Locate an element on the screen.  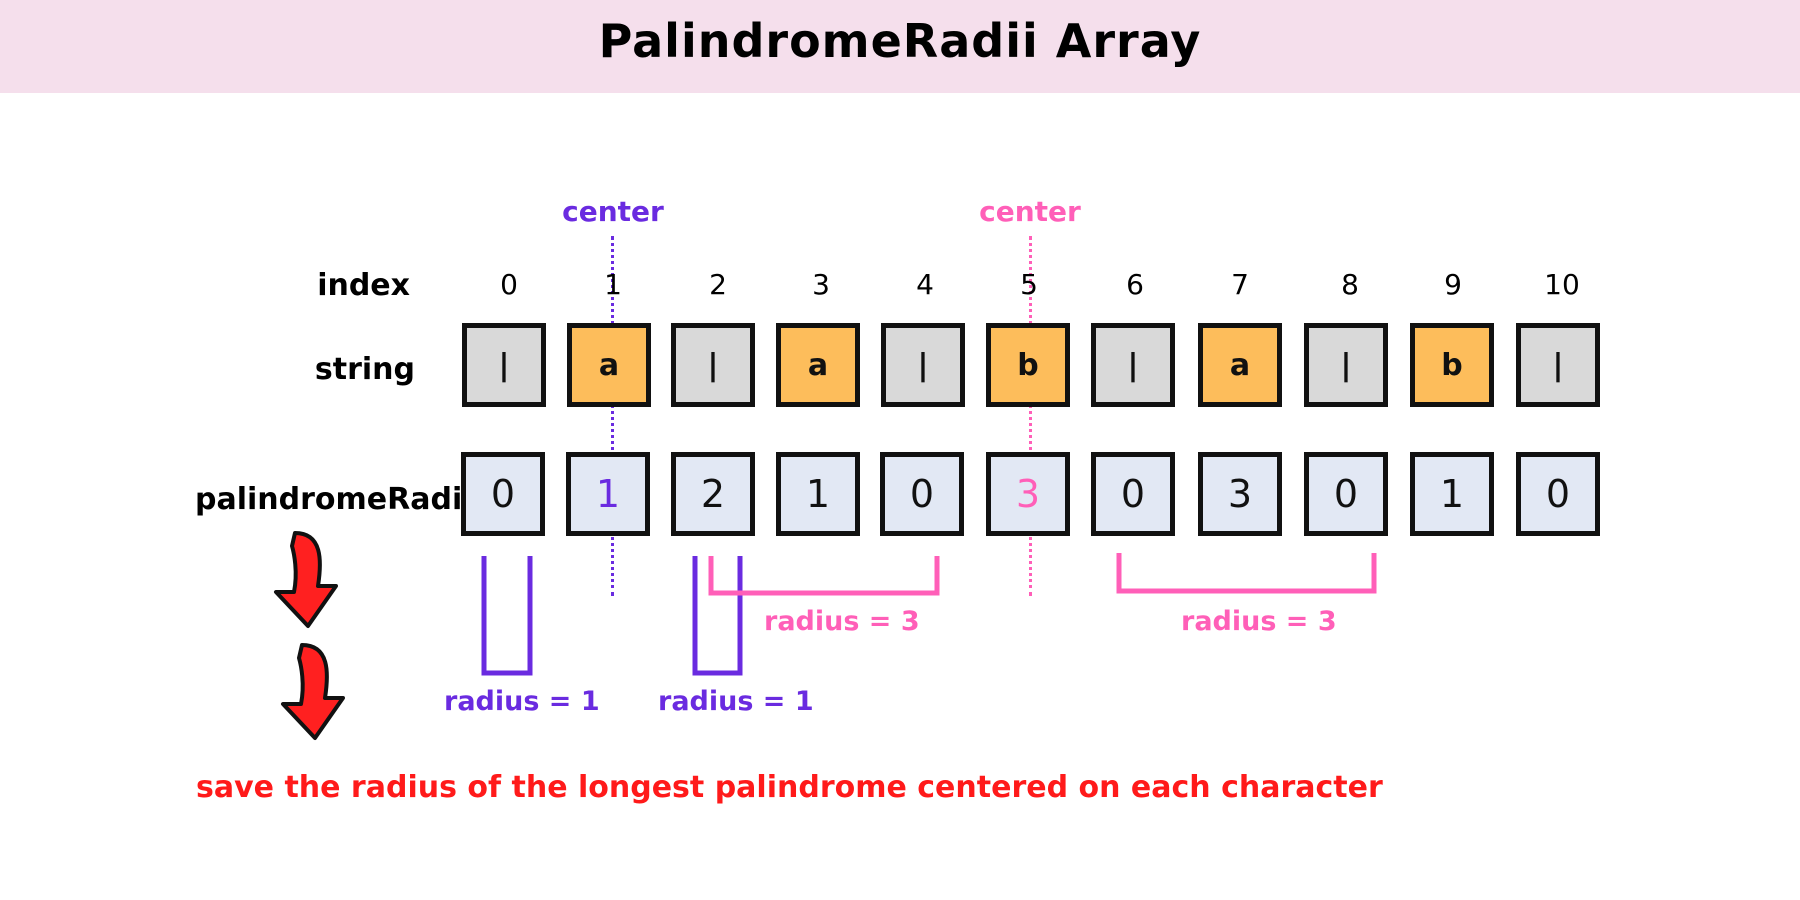
string-cell-1: a is located at coordinates (609, 365).